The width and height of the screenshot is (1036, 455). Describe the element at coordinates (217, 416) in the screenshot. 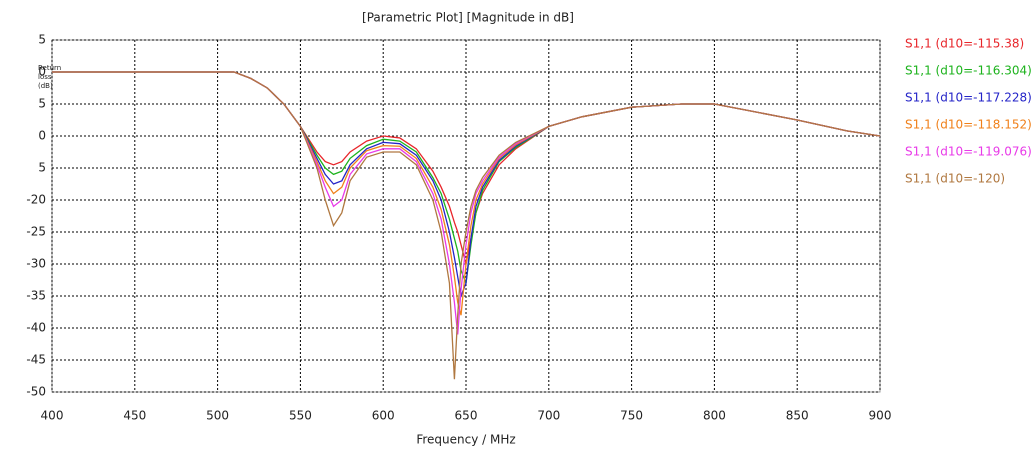

I see `x-tick-label: 500` at that location.